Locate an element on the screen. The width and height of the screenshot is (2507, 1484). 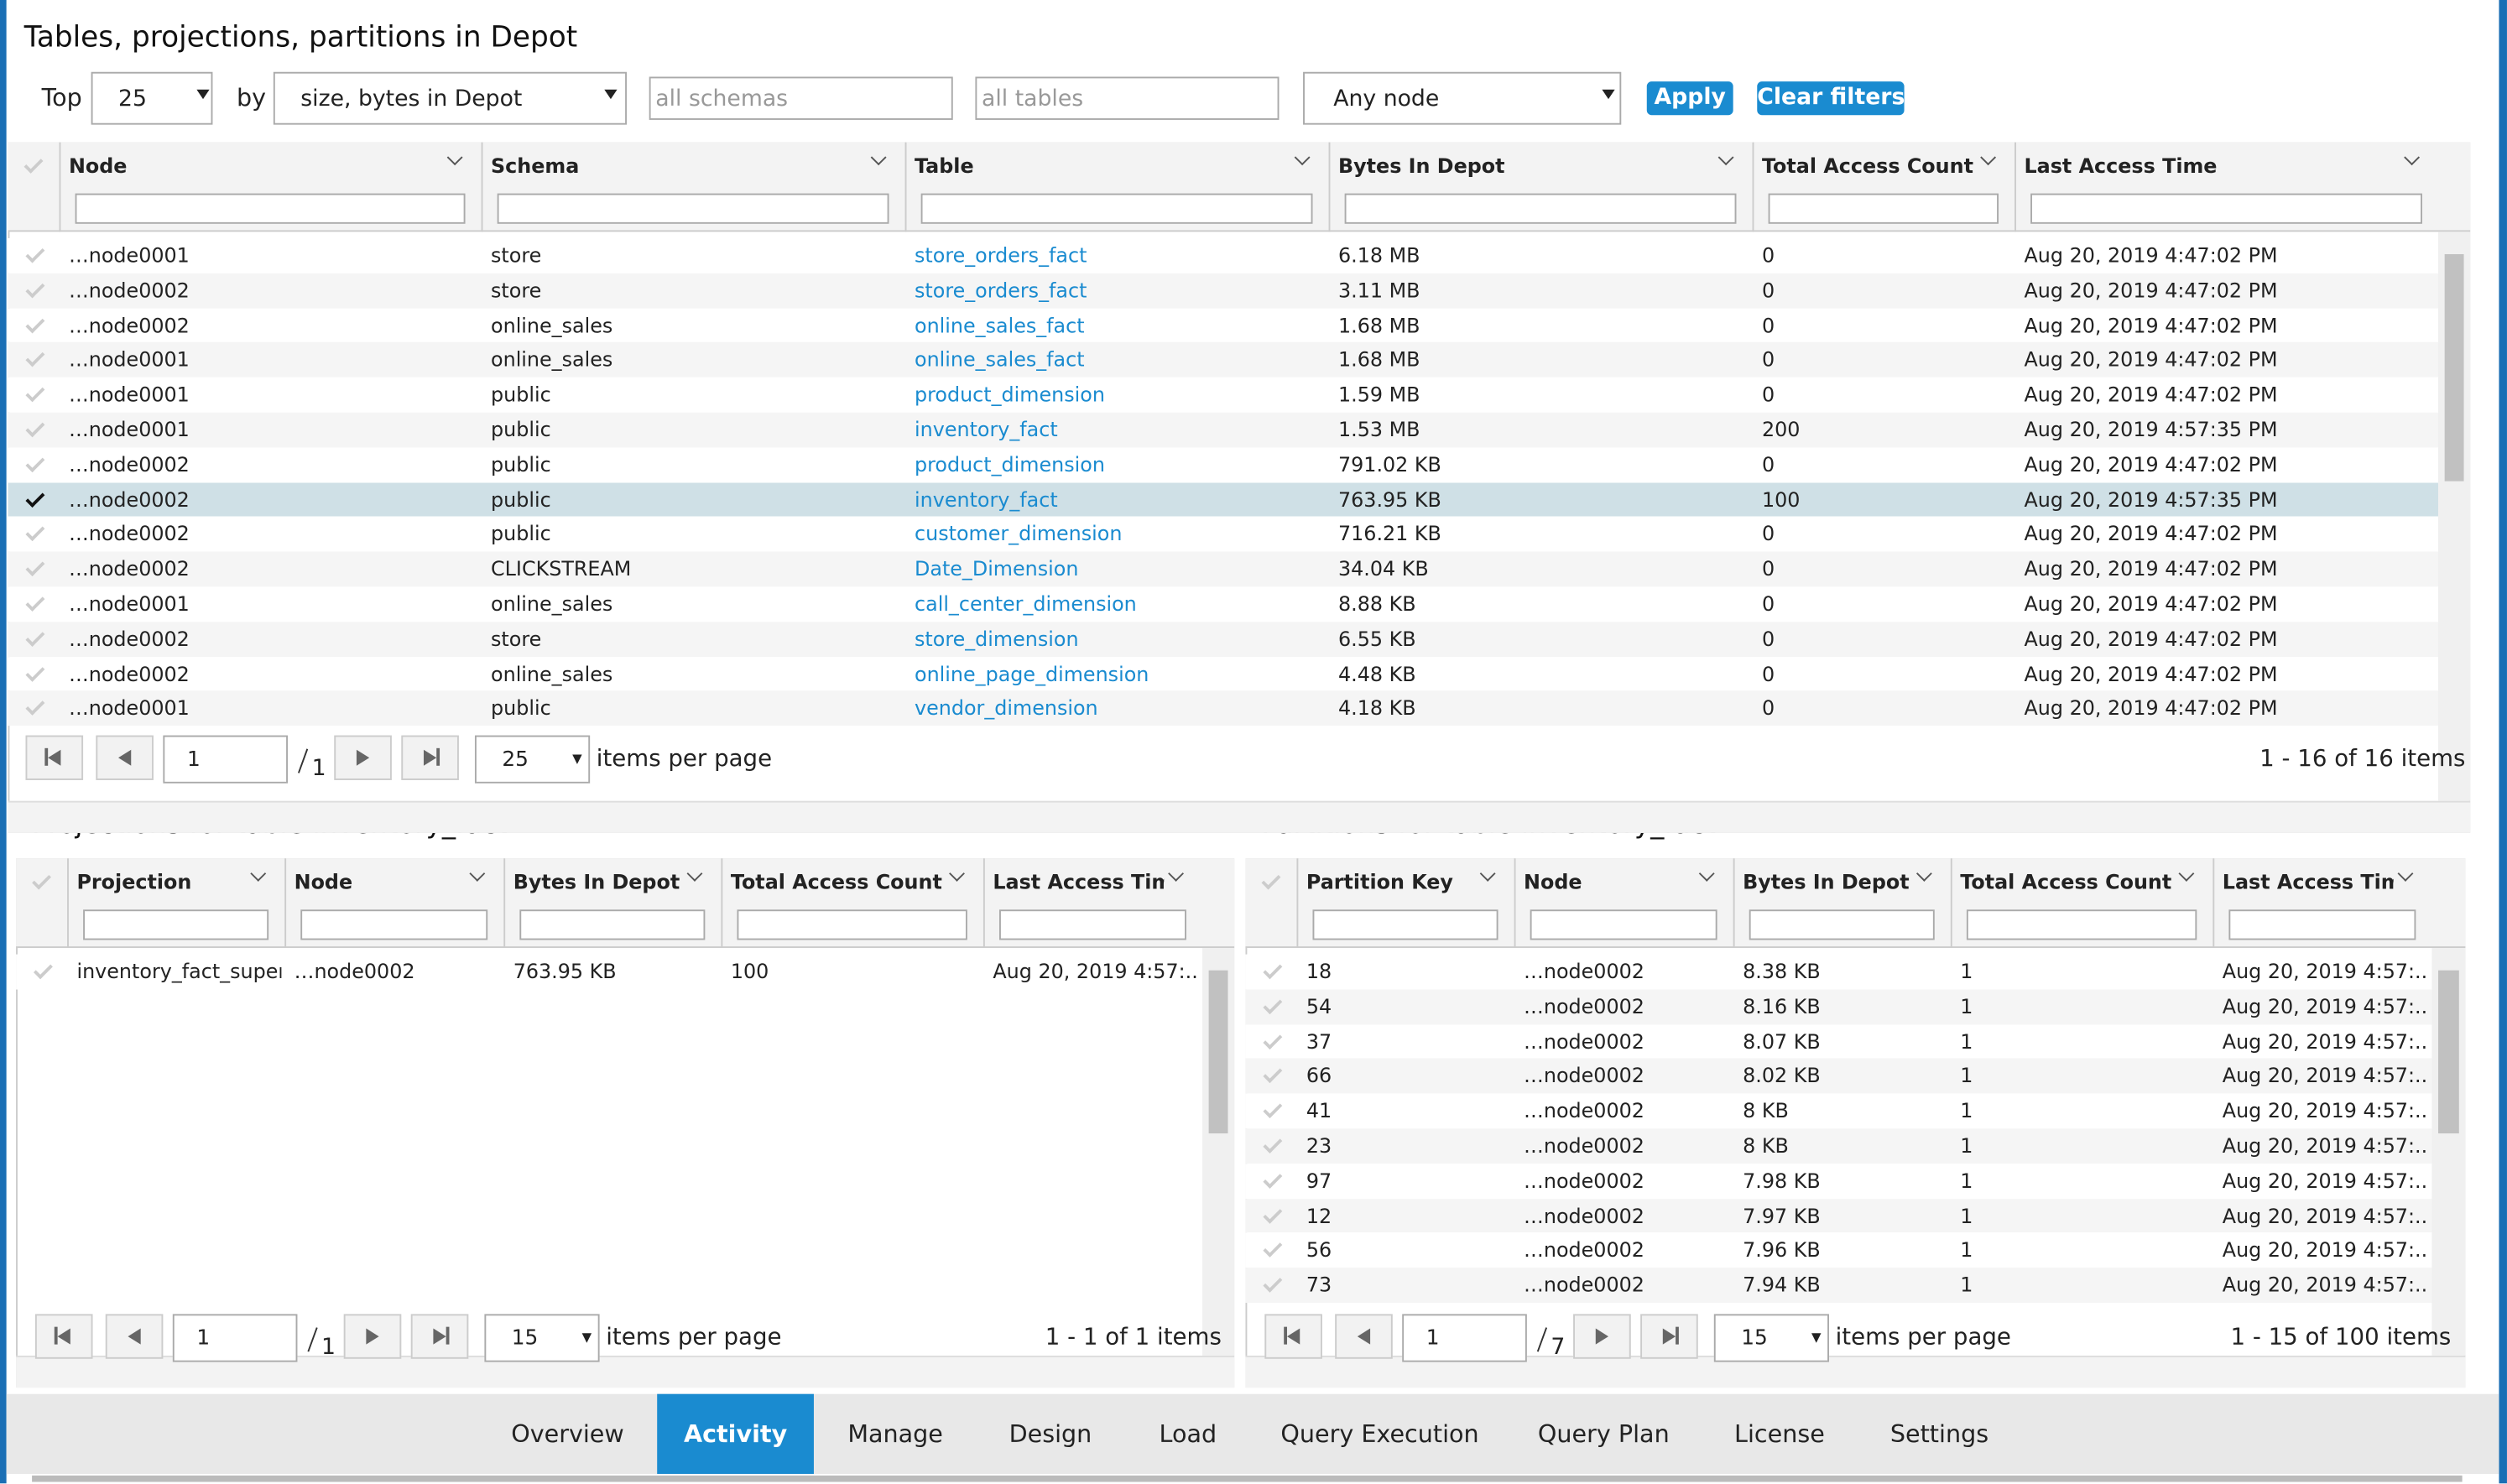
table-link: store_dimension is located at coordinates (997, 638).